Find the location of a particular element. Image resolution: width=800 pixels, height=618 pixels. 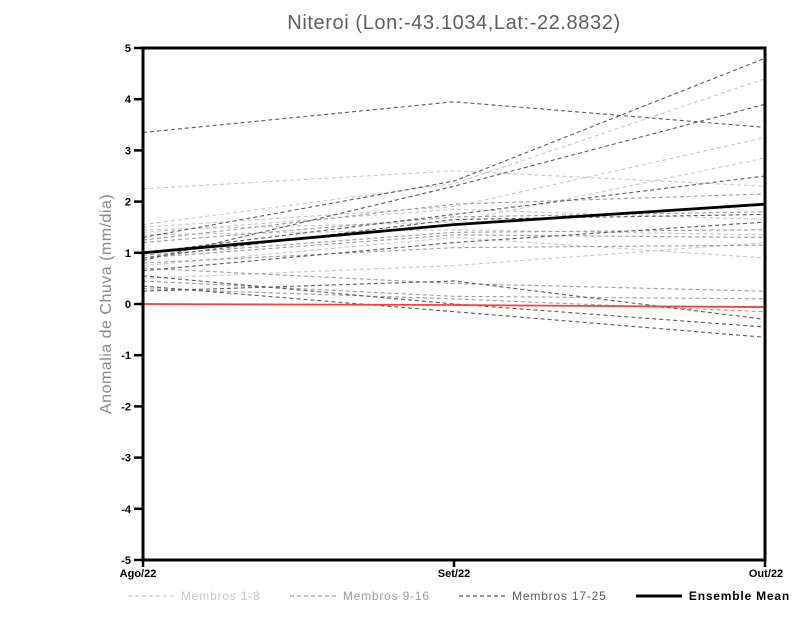

chart-title: Niteroi (Lon:-43.1034,Lat:-22.8832) is located at coordinates (454, 23).